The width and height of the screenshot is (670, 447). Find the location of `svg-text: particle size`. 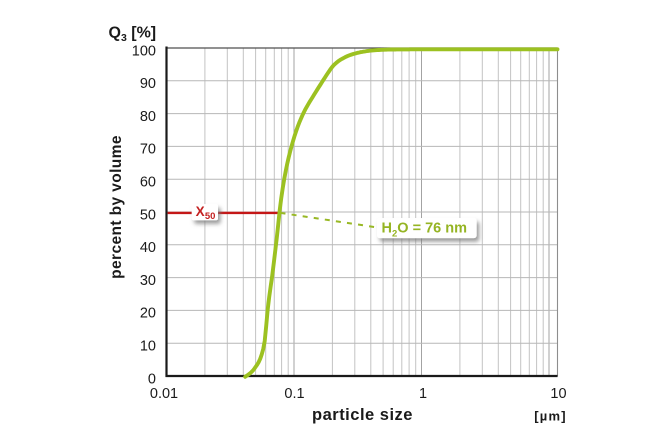

svg-text: particle size is located at coordinates (362, 415).